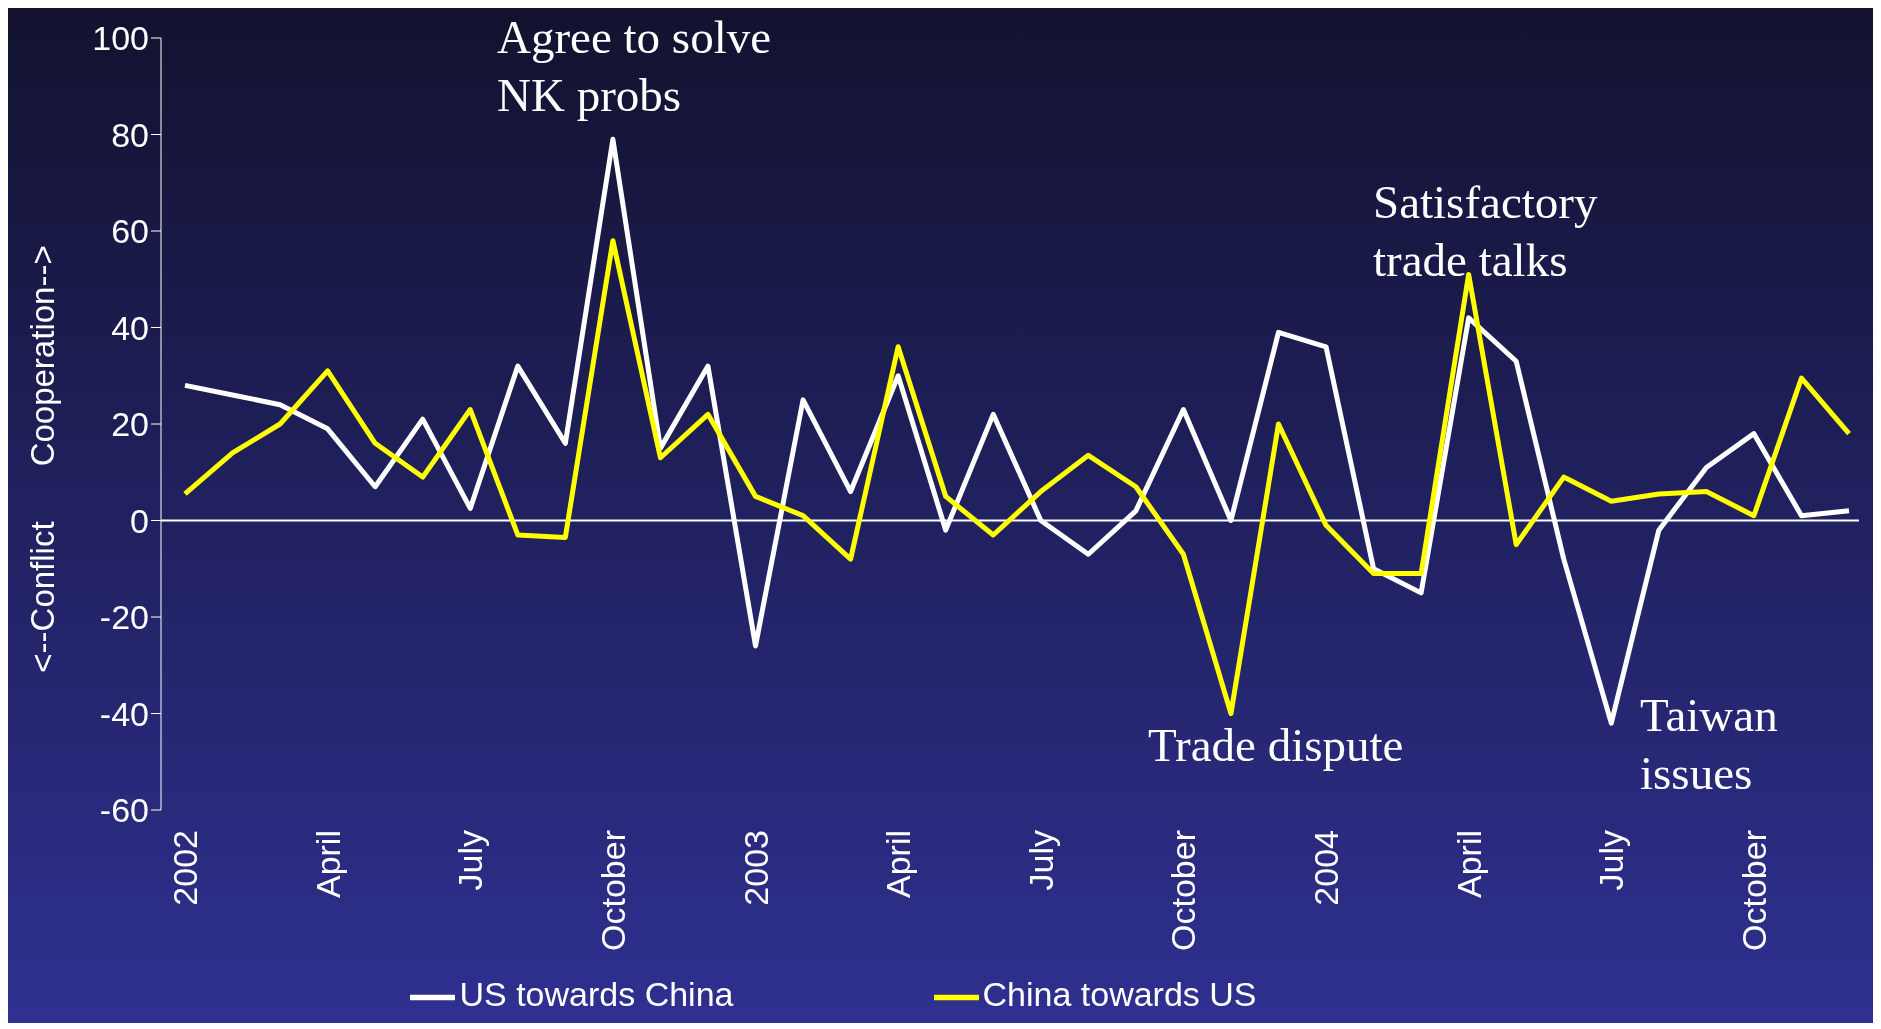  I want to click on y-tick-label: 20, so click(130, 424).